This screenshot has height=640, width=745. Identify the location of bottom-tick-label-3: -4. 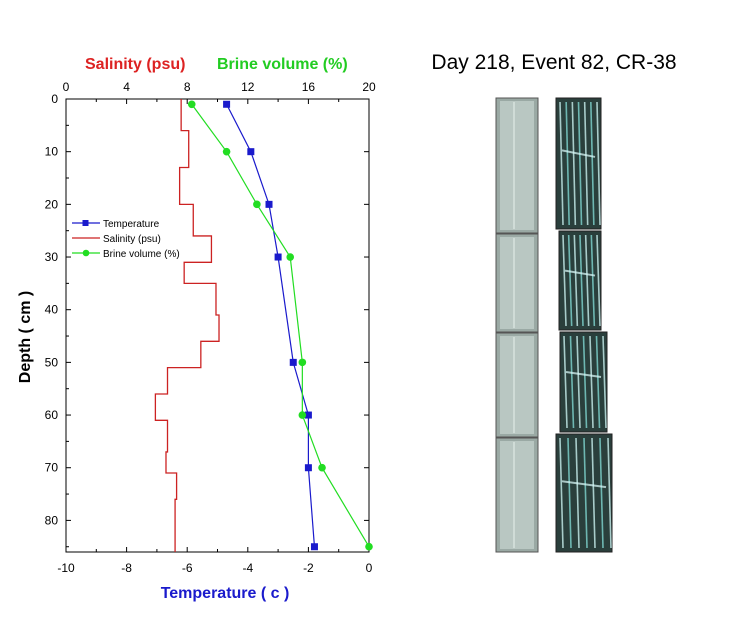
(247, 568).